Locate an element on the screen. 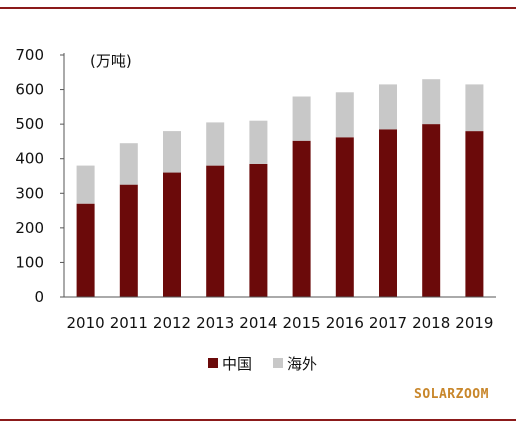 This screenshot has height=429, width=516. y-tick-label: 200 is located at coordinates (29, 228).